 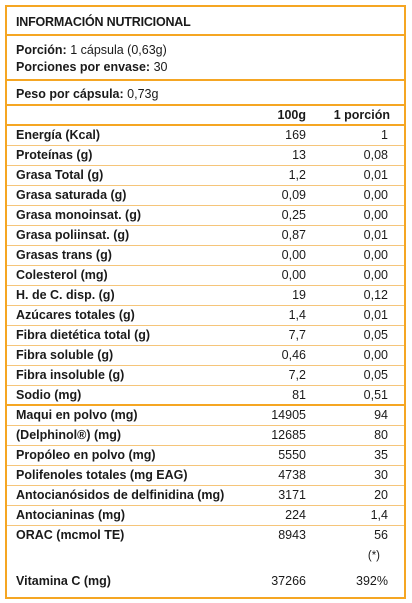 I want to click on row-value-100g: 0,09, so click(x=293, y=195).